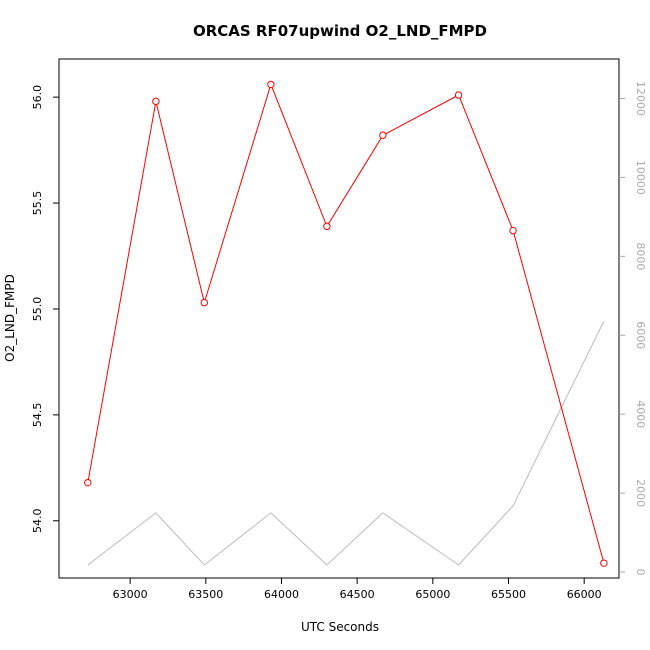  I want to click on y2-tick-label: 0, so click(640, 572).